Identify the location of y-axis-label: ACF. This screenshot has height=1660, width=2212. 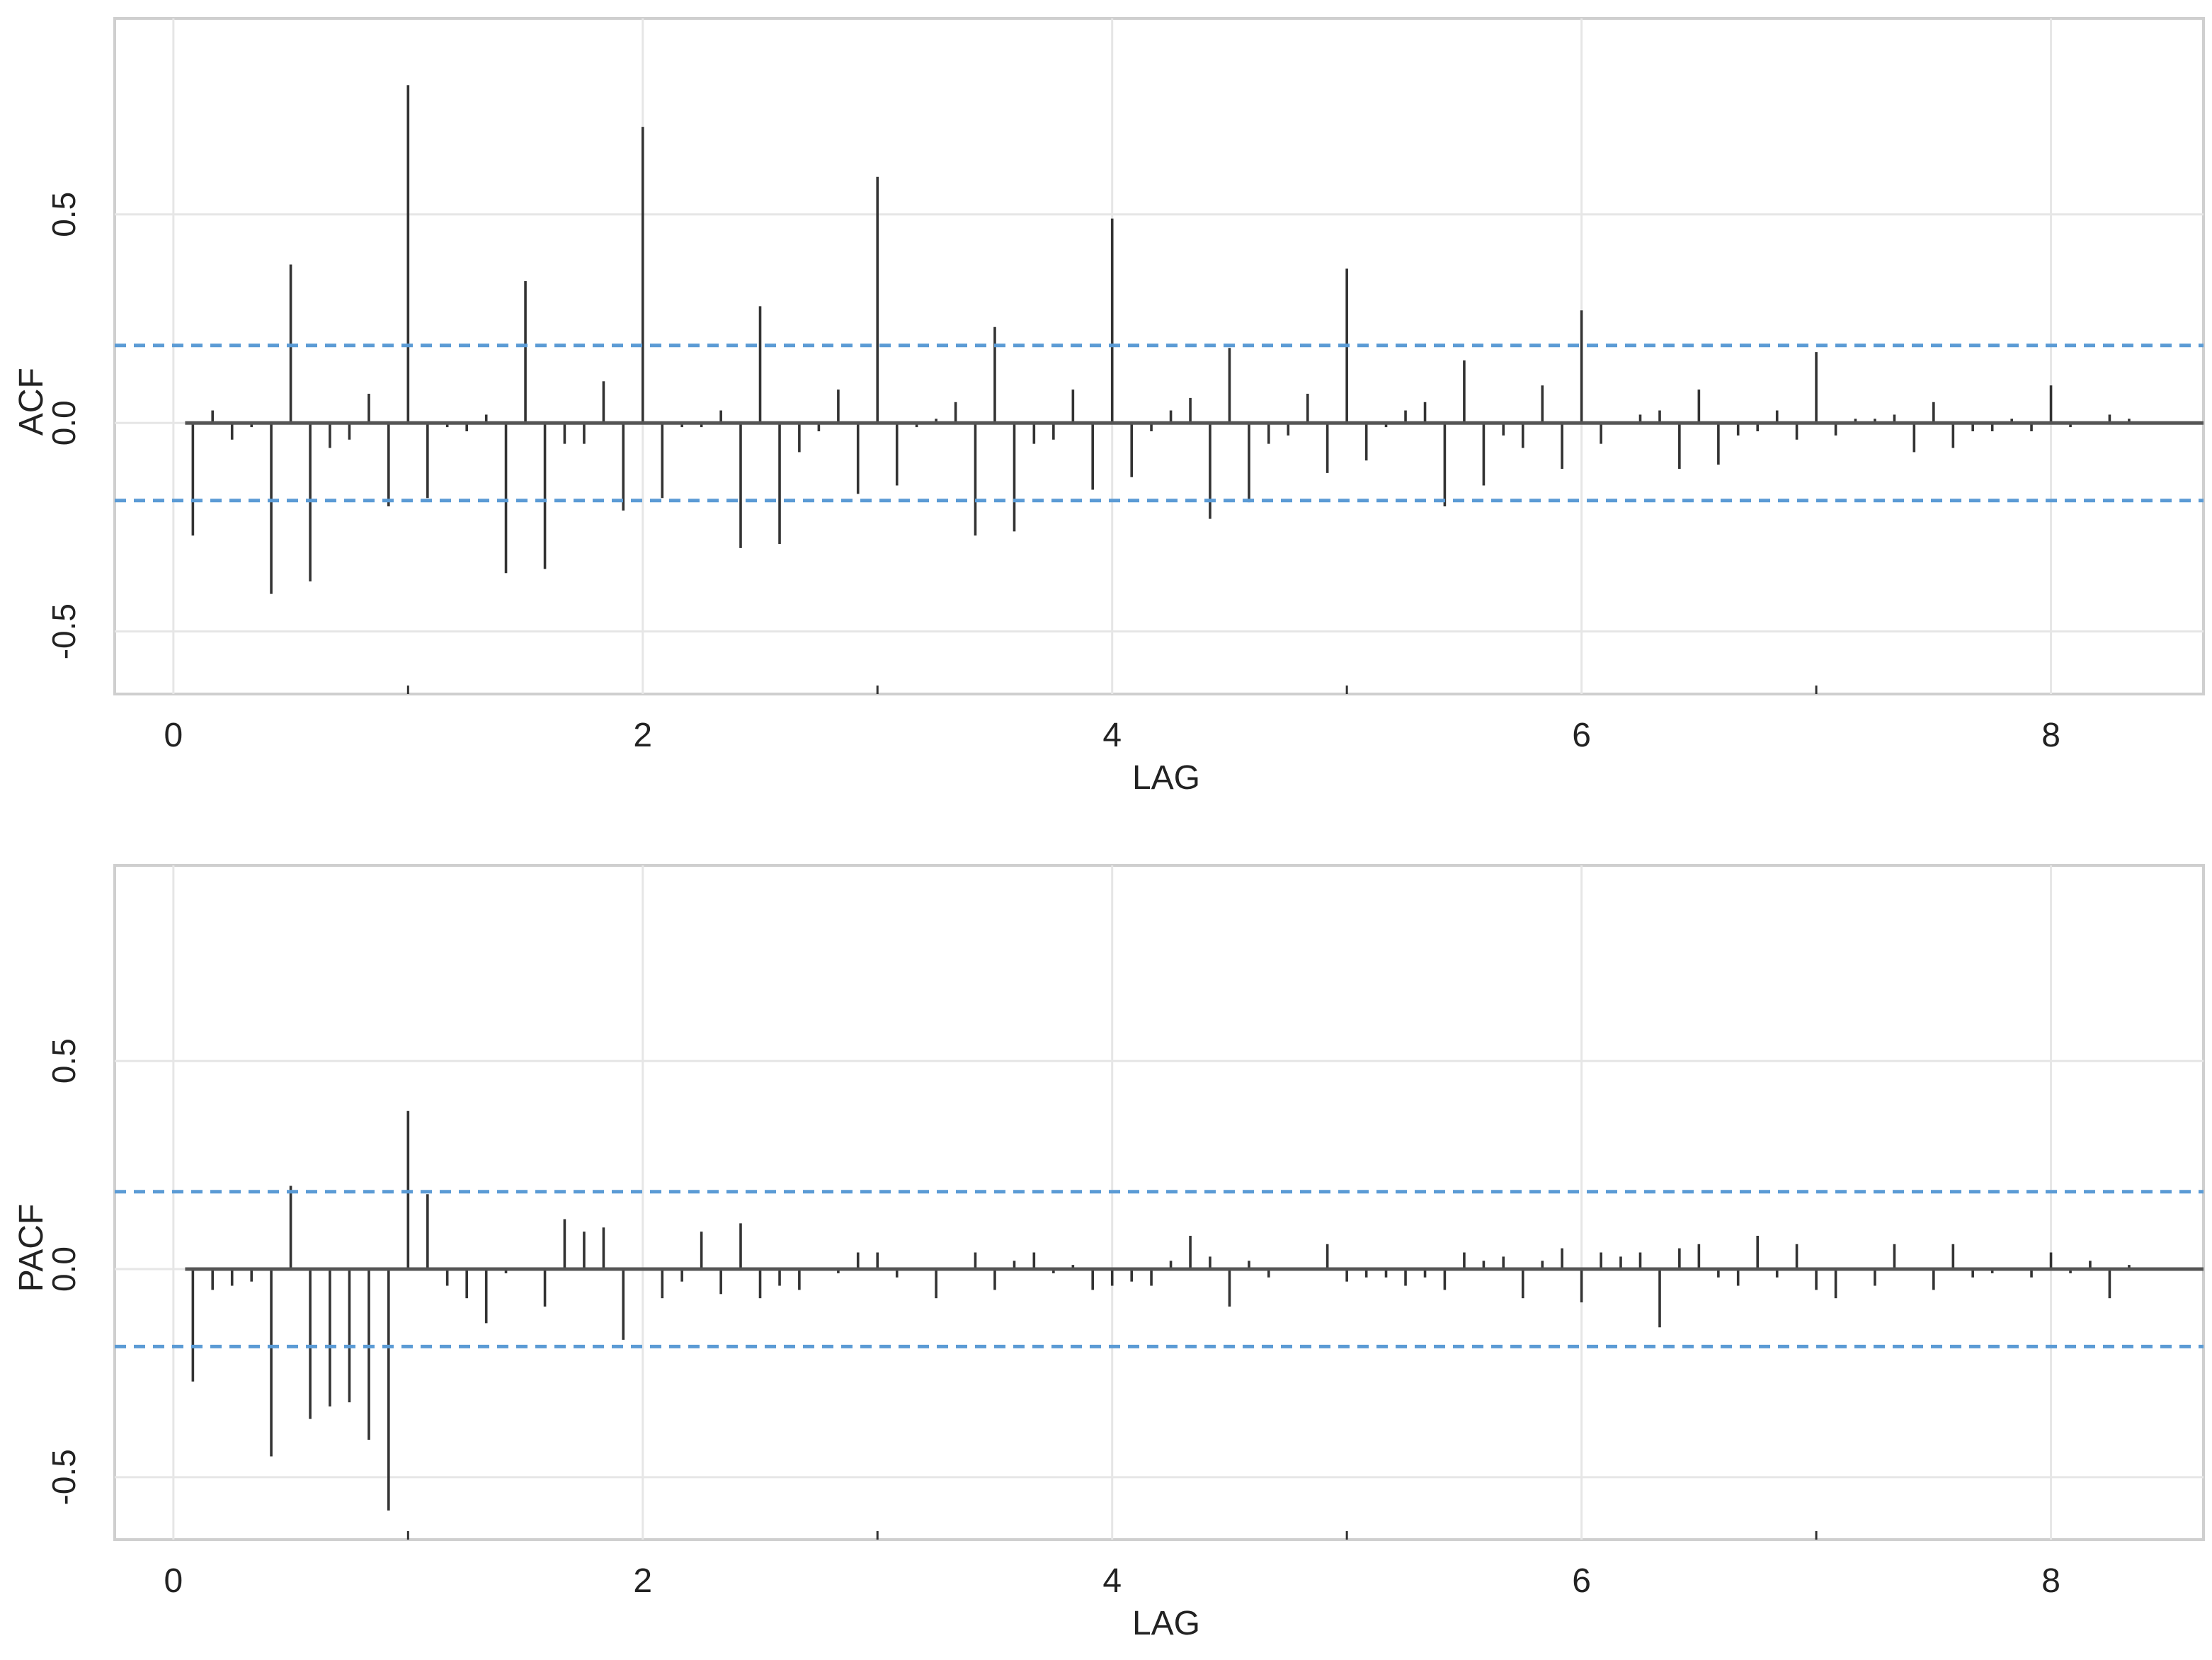
(32, 402).